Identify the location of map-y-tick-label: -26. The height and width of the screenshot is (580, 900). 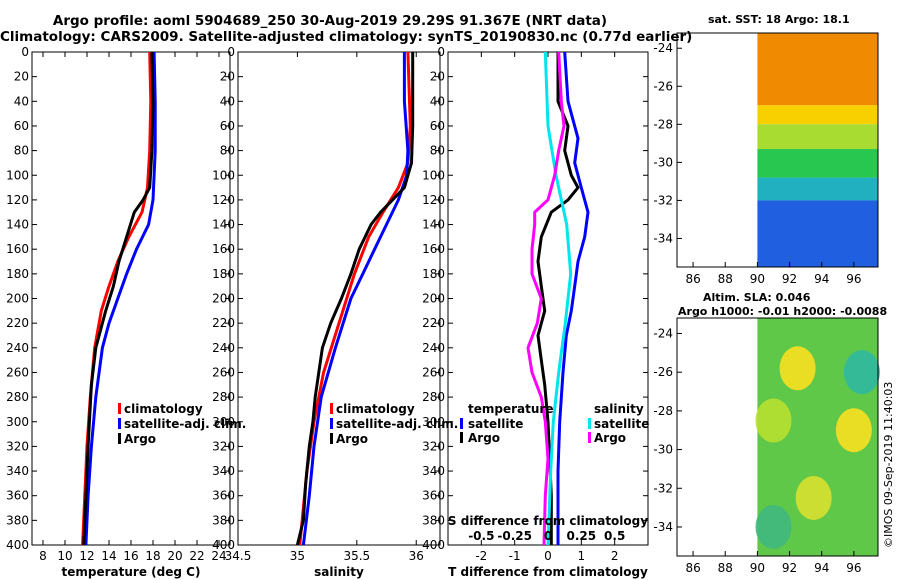
(663, 86).